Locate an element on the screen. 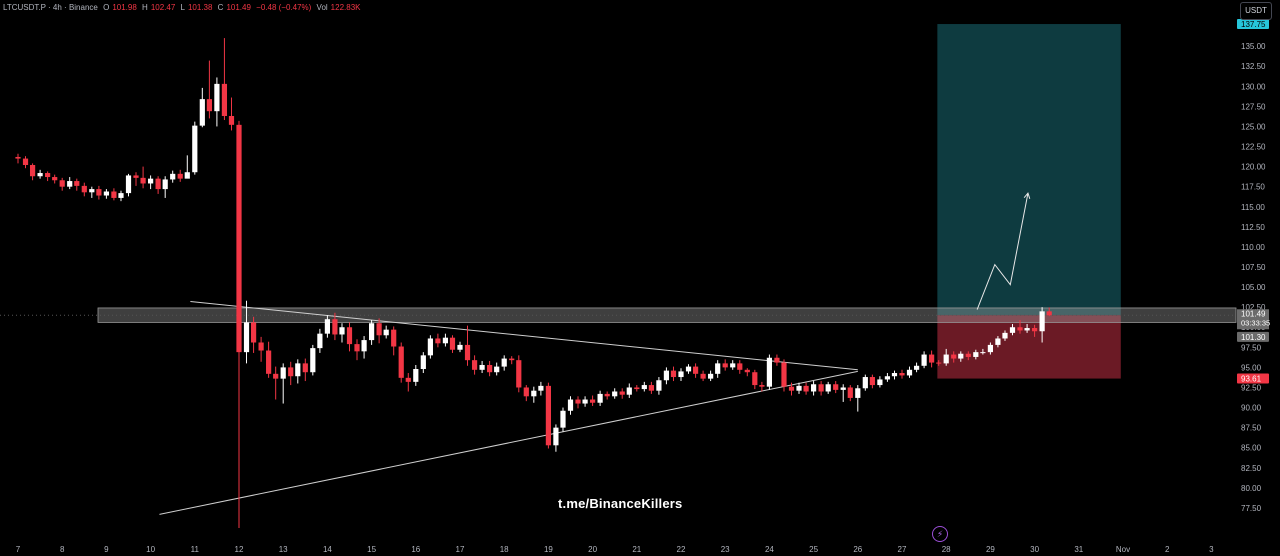 This screenshot has width=1280, height=556. x-tick-label-16: 23 is located at coordinates (725, 549).